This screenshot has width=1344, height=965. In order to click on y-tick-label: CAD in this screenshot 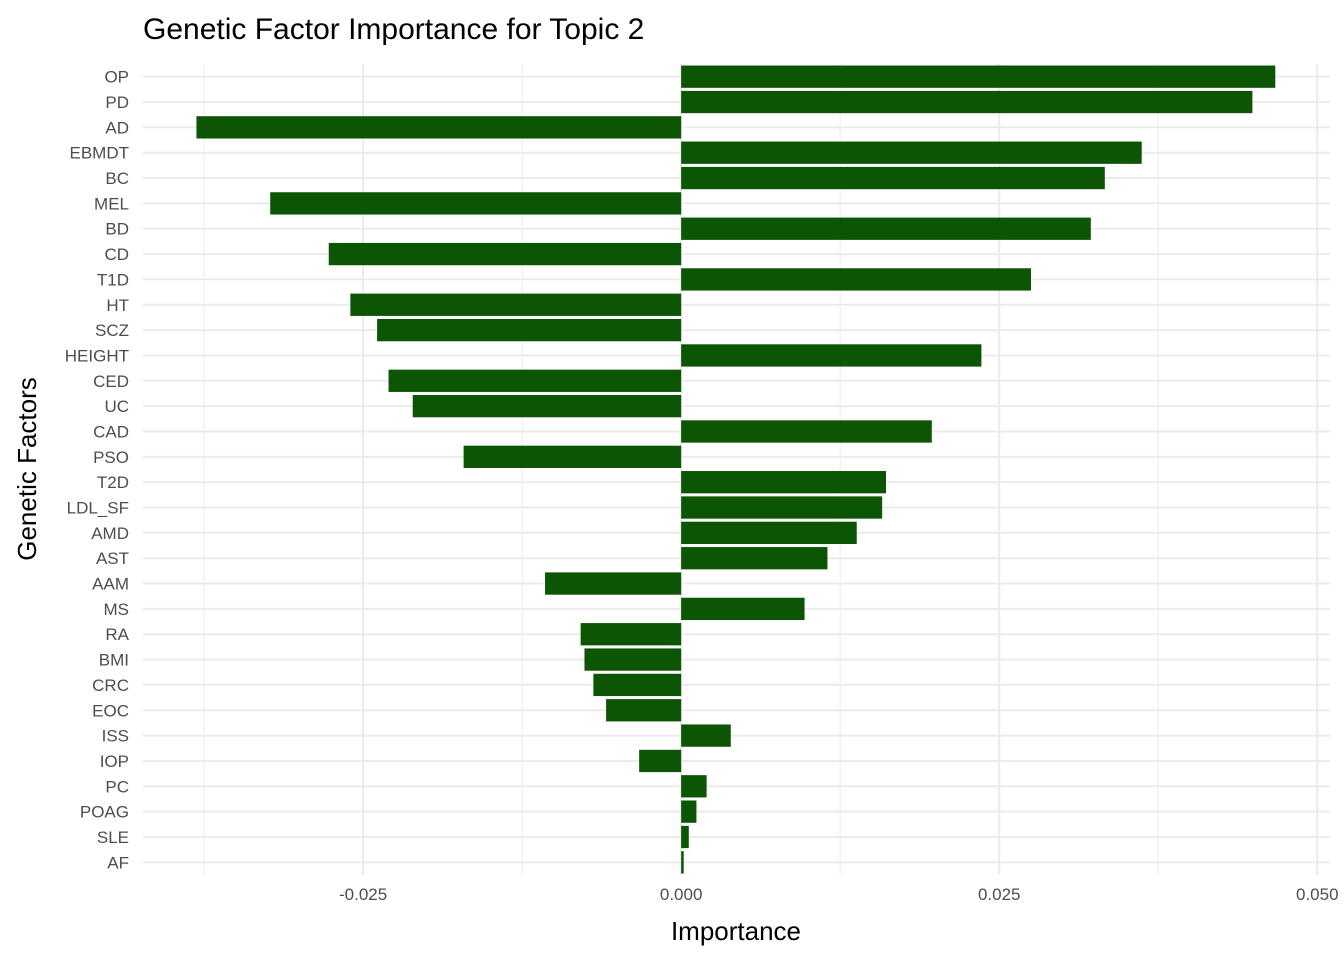, I will do `click(111, 431)`.